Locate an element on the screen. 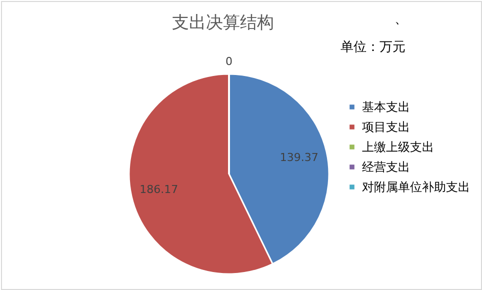  chart-subtitle: 单位：万元 is located at coordinates (373, 47).